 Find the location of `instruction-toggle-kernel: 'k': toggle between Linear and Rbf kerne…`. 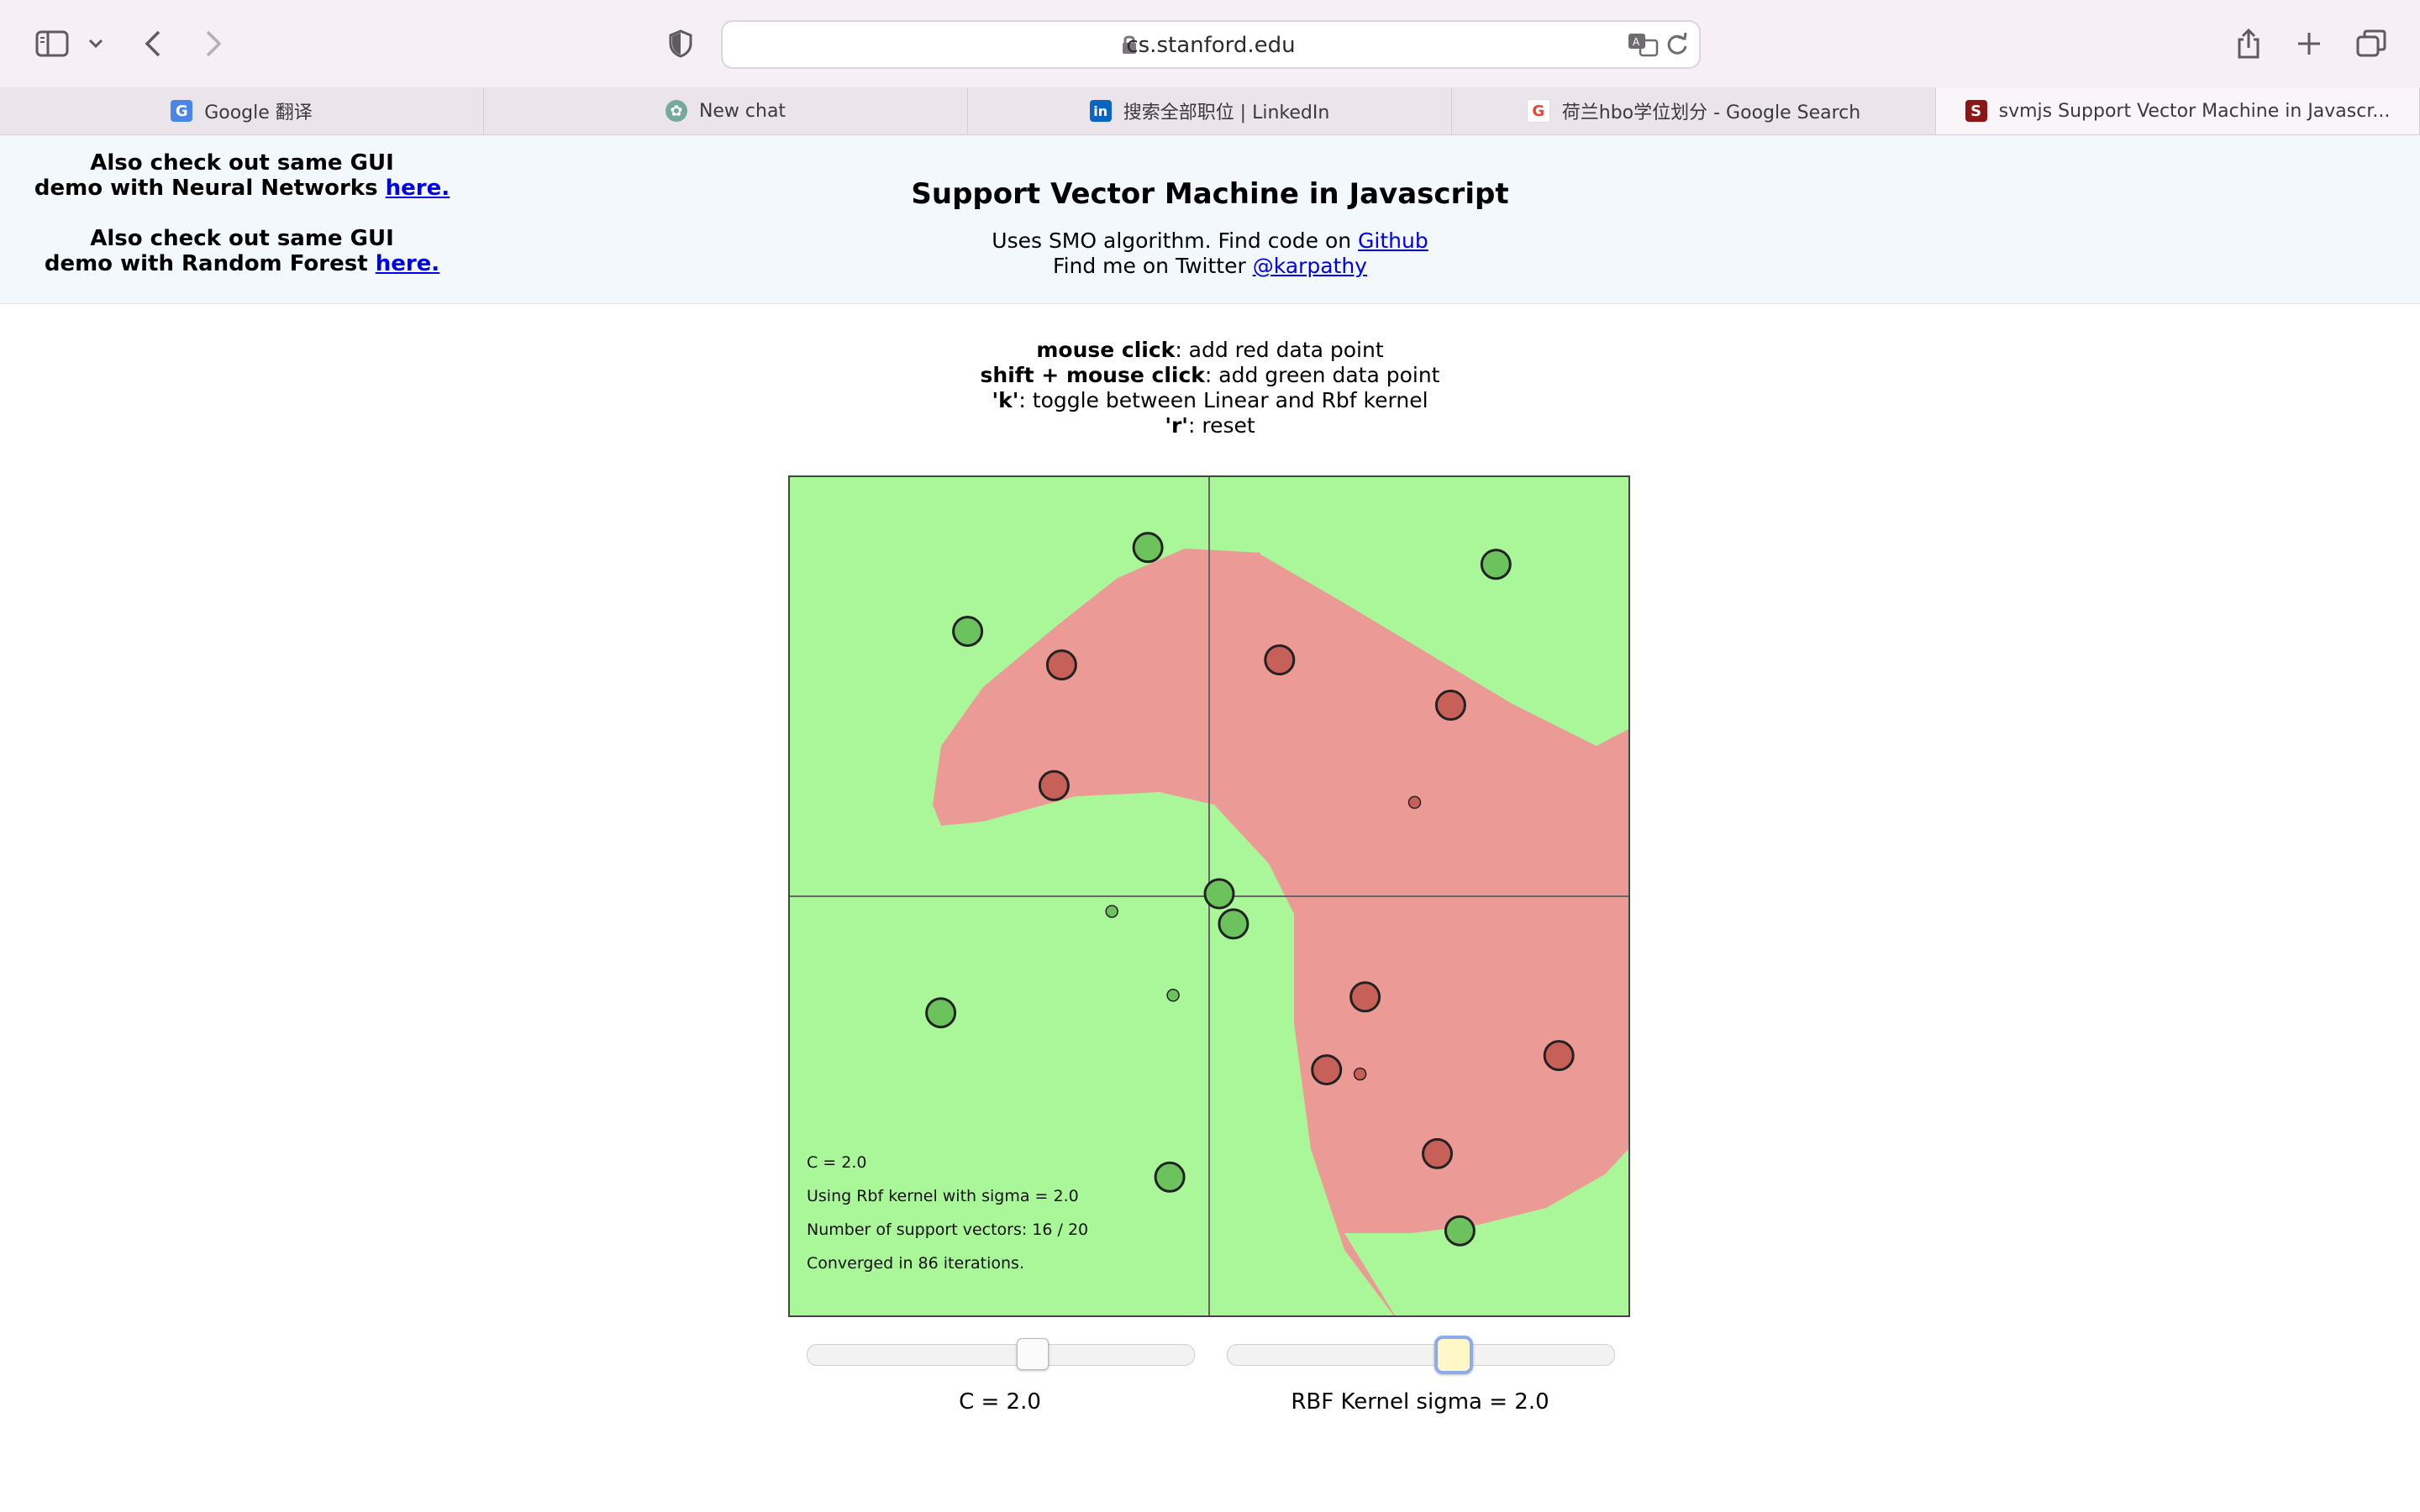

instruction-toggle-kernel: 'k': toggle between Linear and Rbf kerne… is located at coordinates (1210, 400).